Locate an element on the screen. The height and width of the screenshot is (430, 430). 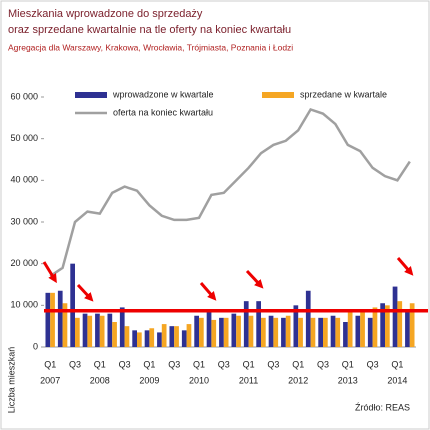
legend-label: sprzedane w kwartale is located at coordinates (343, 94).